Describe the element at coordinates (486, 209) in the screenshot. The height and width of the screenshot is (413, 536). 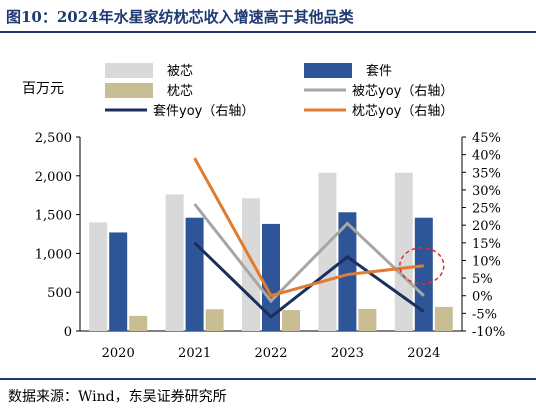
I see `right-tick-label: 25%` at that location.